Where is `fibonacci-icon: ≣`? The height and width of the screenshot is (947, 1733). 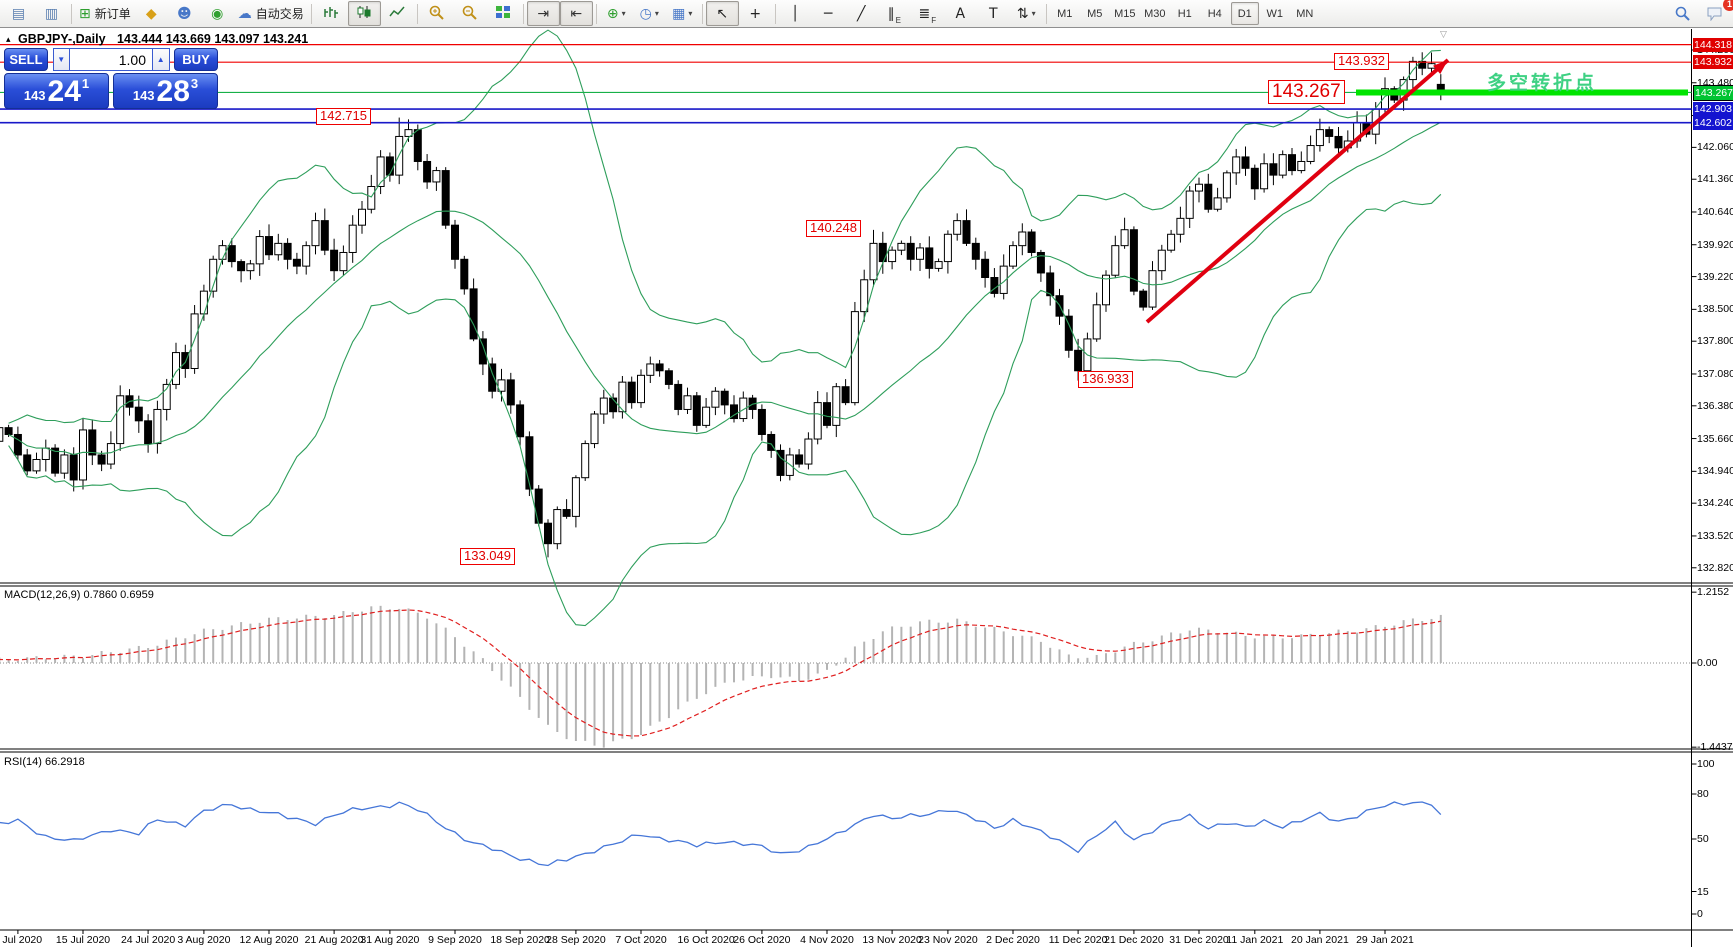
fibonacci-icon: ≣ is located at coordinates (924, 13).